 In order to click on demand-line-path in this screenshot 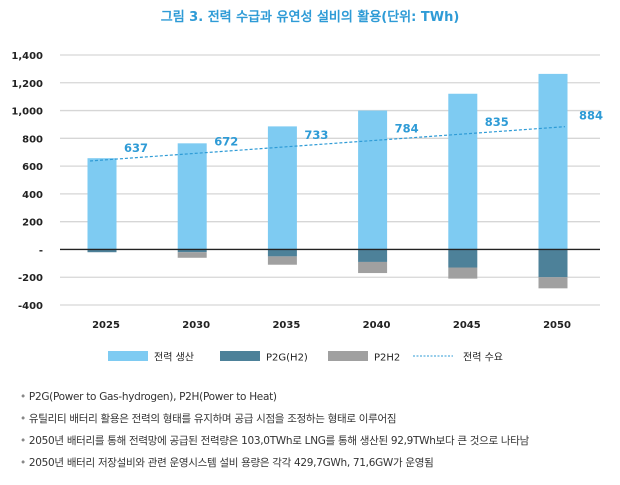, I will do `click(327, 144)`.